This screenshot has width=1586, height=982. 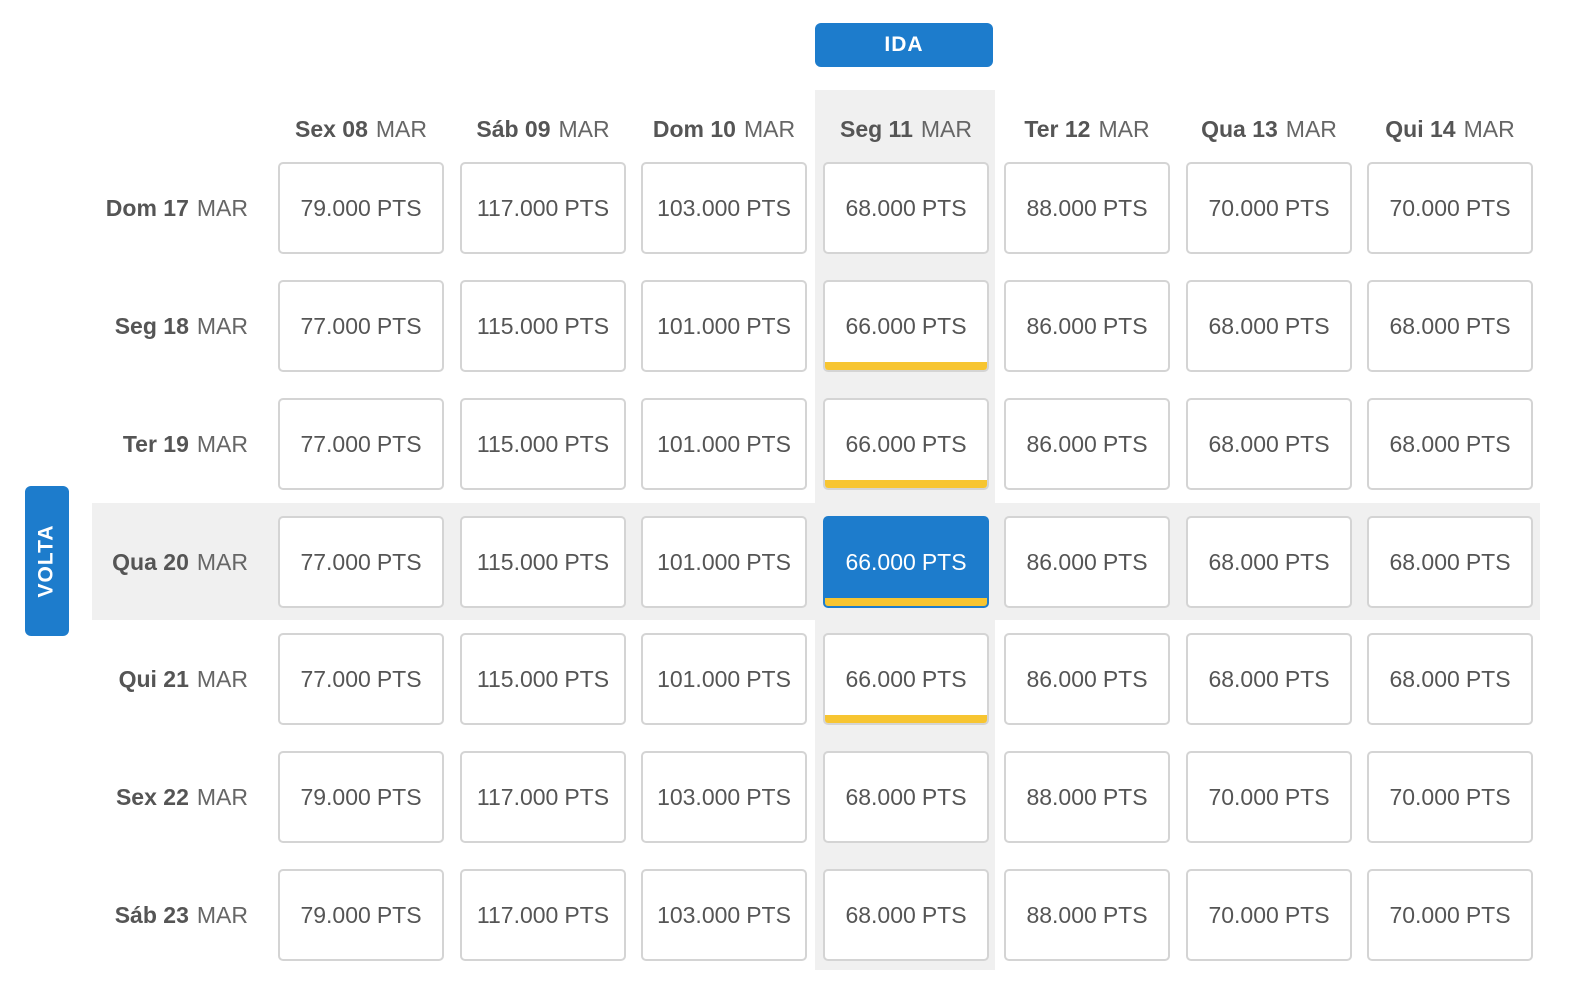 I want to click on return-day: Ter 19, so click(x=155, y=444).